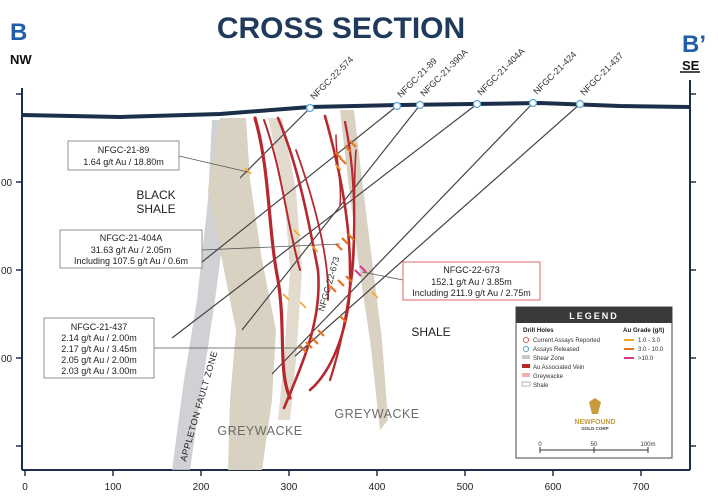  I want to click on callout-line: Including 107.5 g/t Au / 0.6m, so click(131, 261).